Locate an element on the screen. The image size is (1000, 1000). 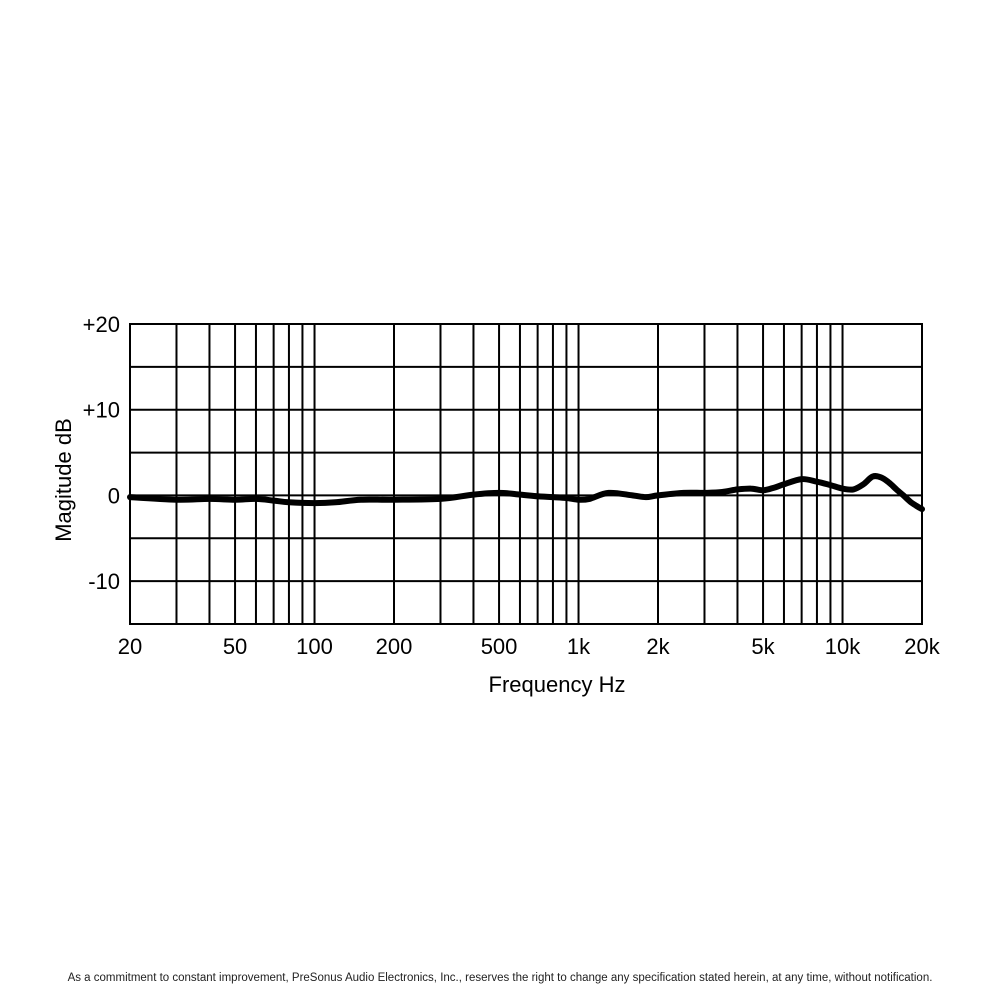
x-tick-label: 2k is located at coordinates (658, 646).